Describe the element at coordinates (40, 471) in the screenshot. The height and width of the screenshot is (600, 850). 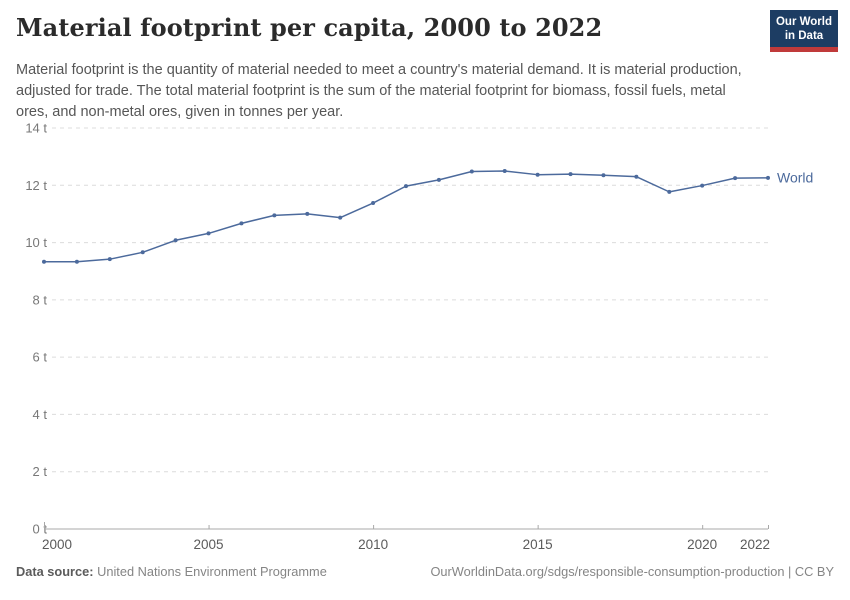
I see `y-tick-label: 2 t` at that location.